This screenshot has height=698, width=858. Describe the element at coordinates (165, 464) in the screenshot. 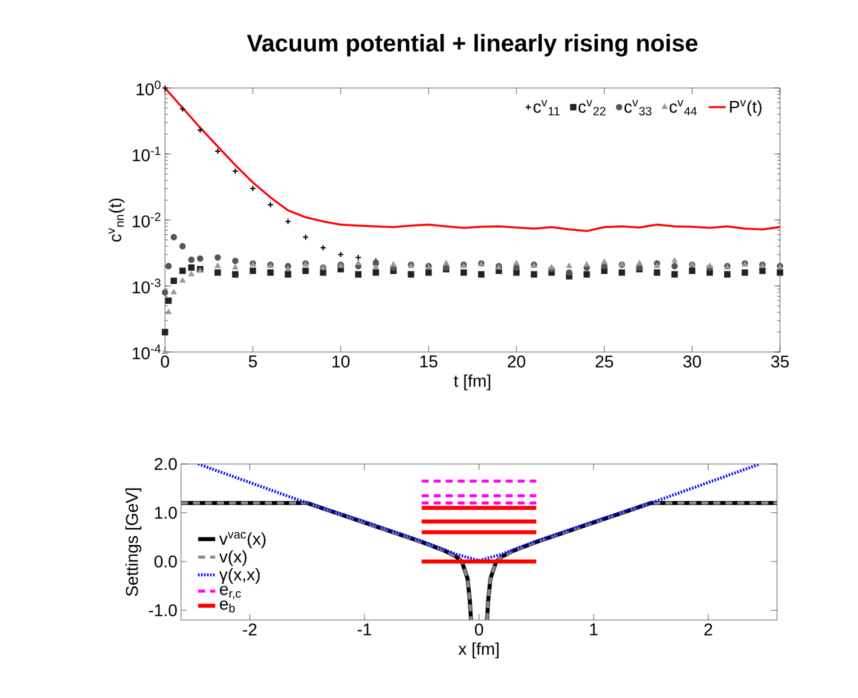

I see `y-tick-label: 2.0` at that location.